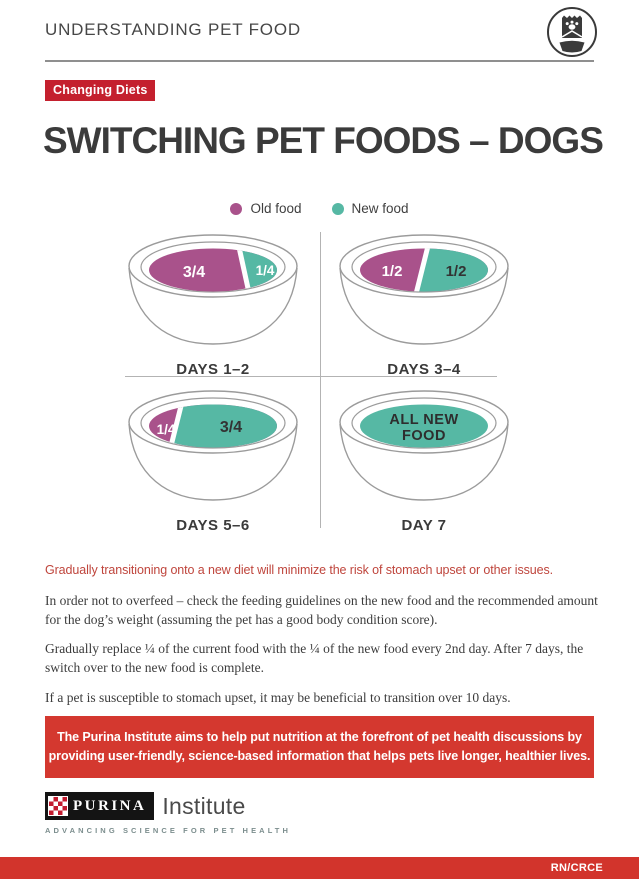 This screenshot has width=639, height=879. What do you see at coordinates (323, 140) in the screenshot?
I see `page-title: SWITCHING PET FOODS – DOGS` at bounding box center [323, 140].